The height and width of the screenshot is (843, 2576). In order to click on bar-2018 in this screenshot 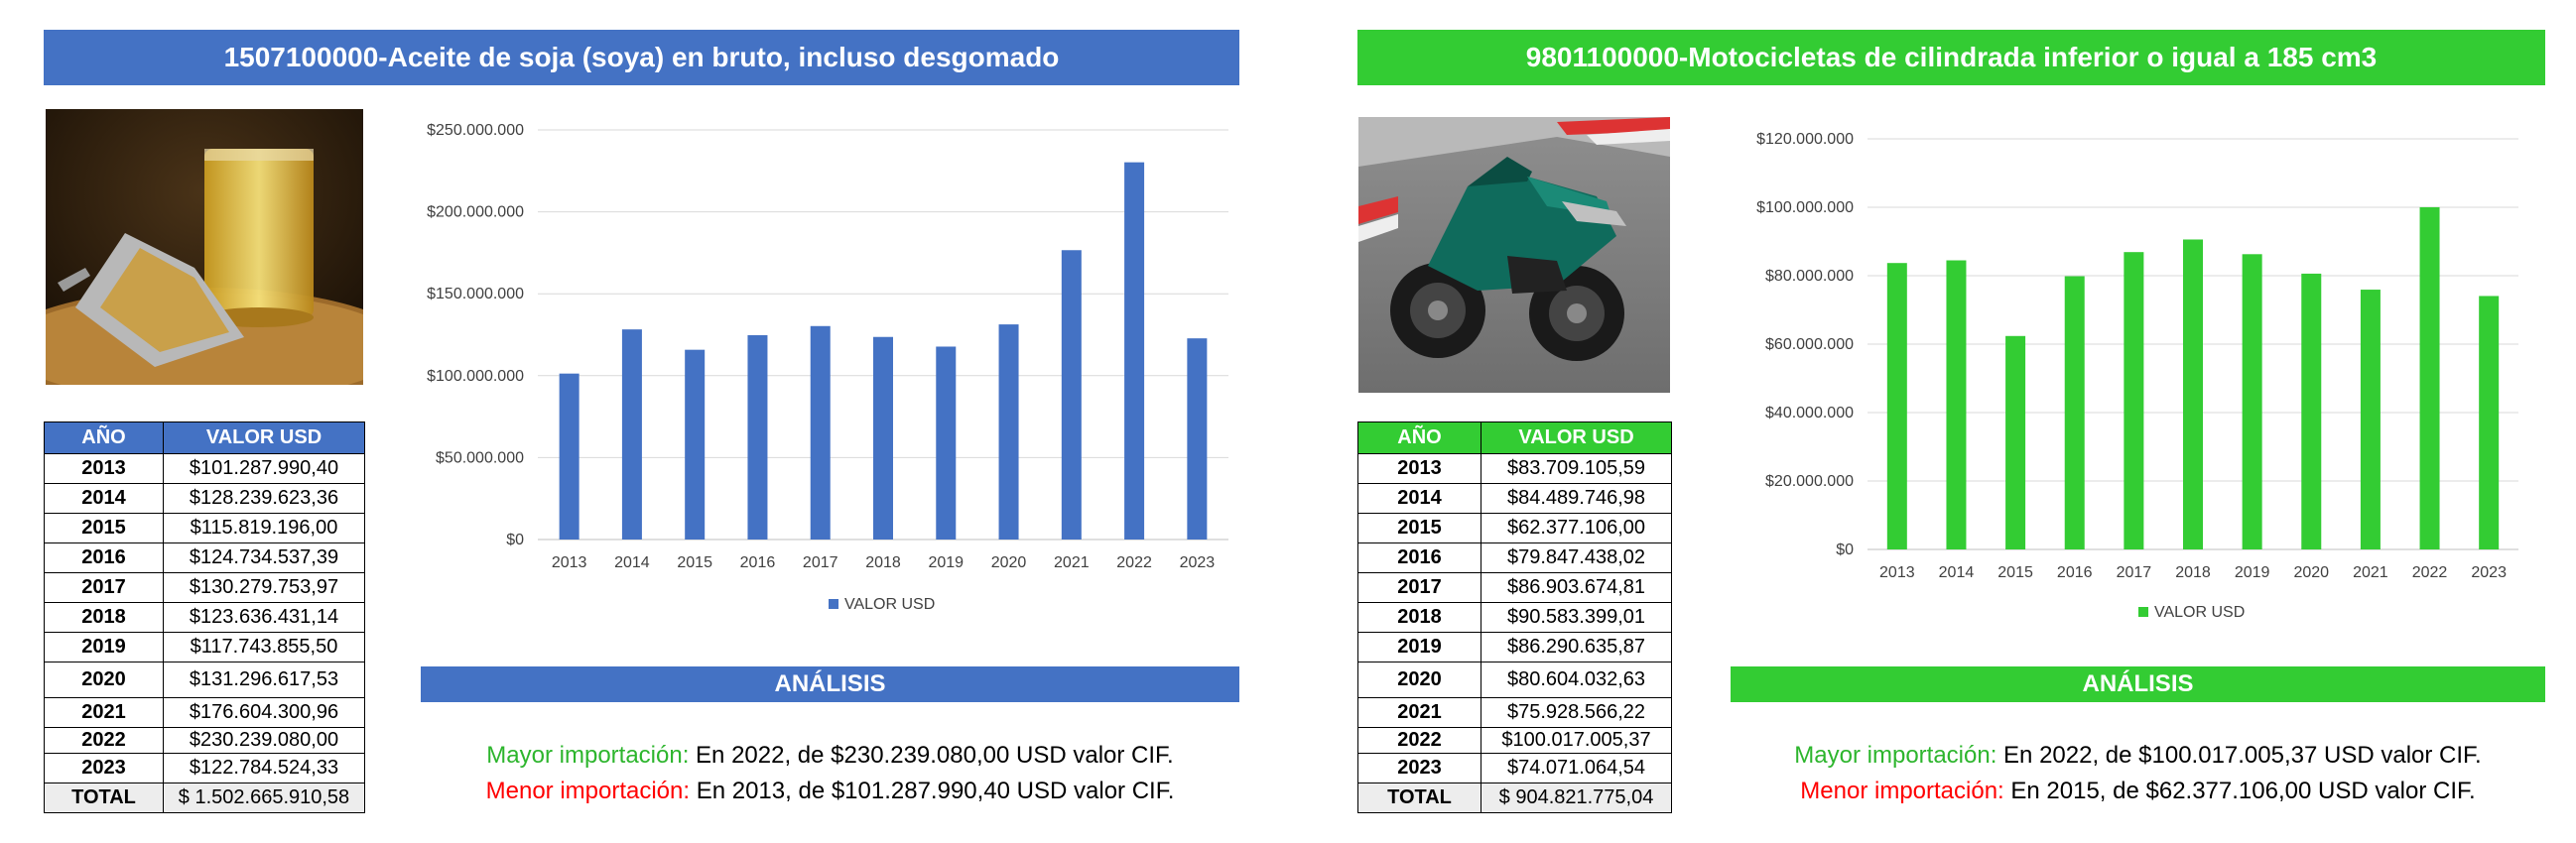, I will do `click(883, 439)`.